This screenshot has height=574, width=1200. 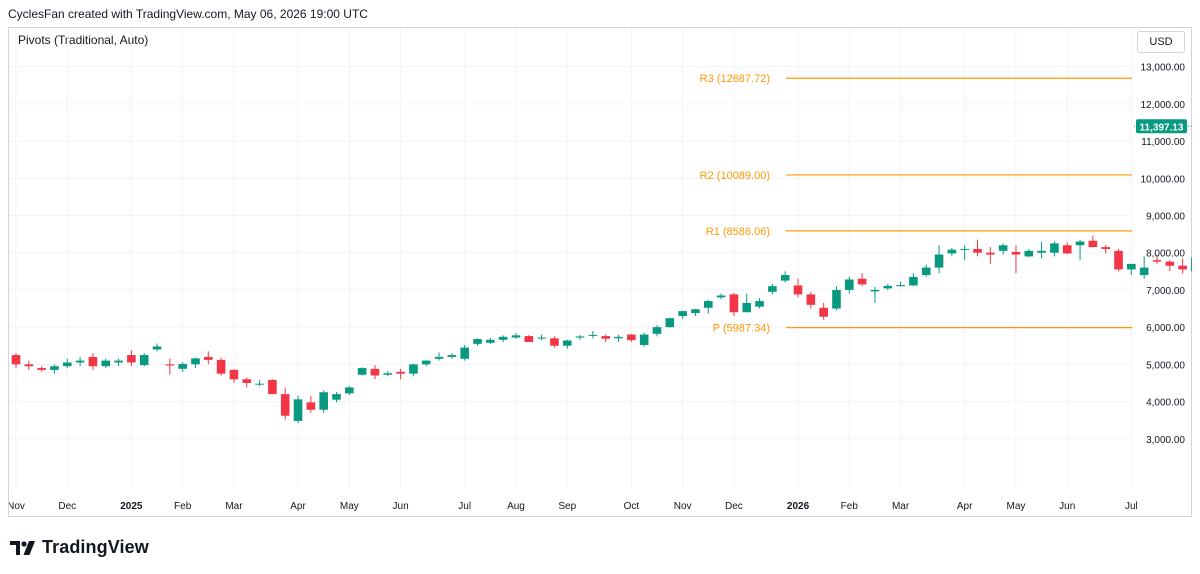 What do you see at coordinates (1162, 127) in the screenshot?
I see `last-price-label: 11,397.13` at bounding box center [1162, 127].